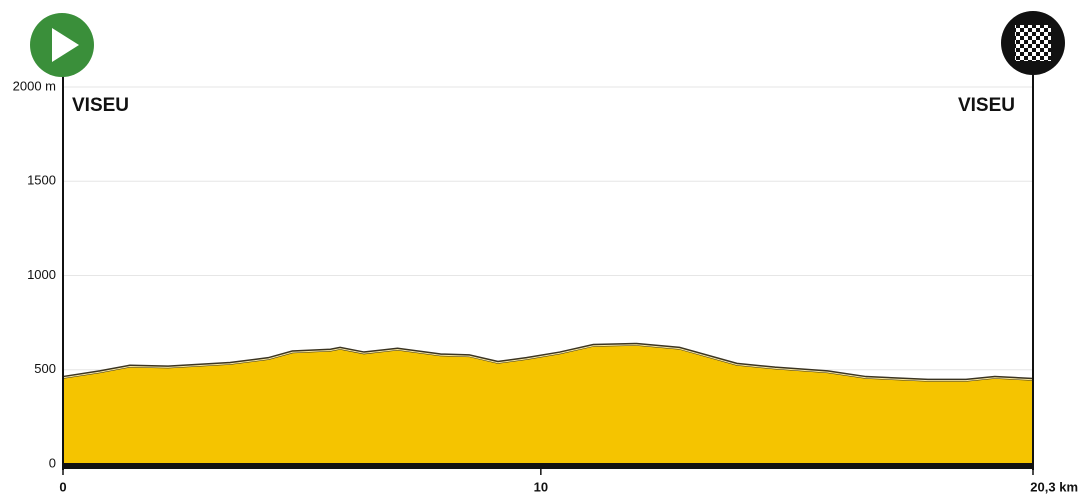  I want to click on finish-flag, so click(1033, 43).